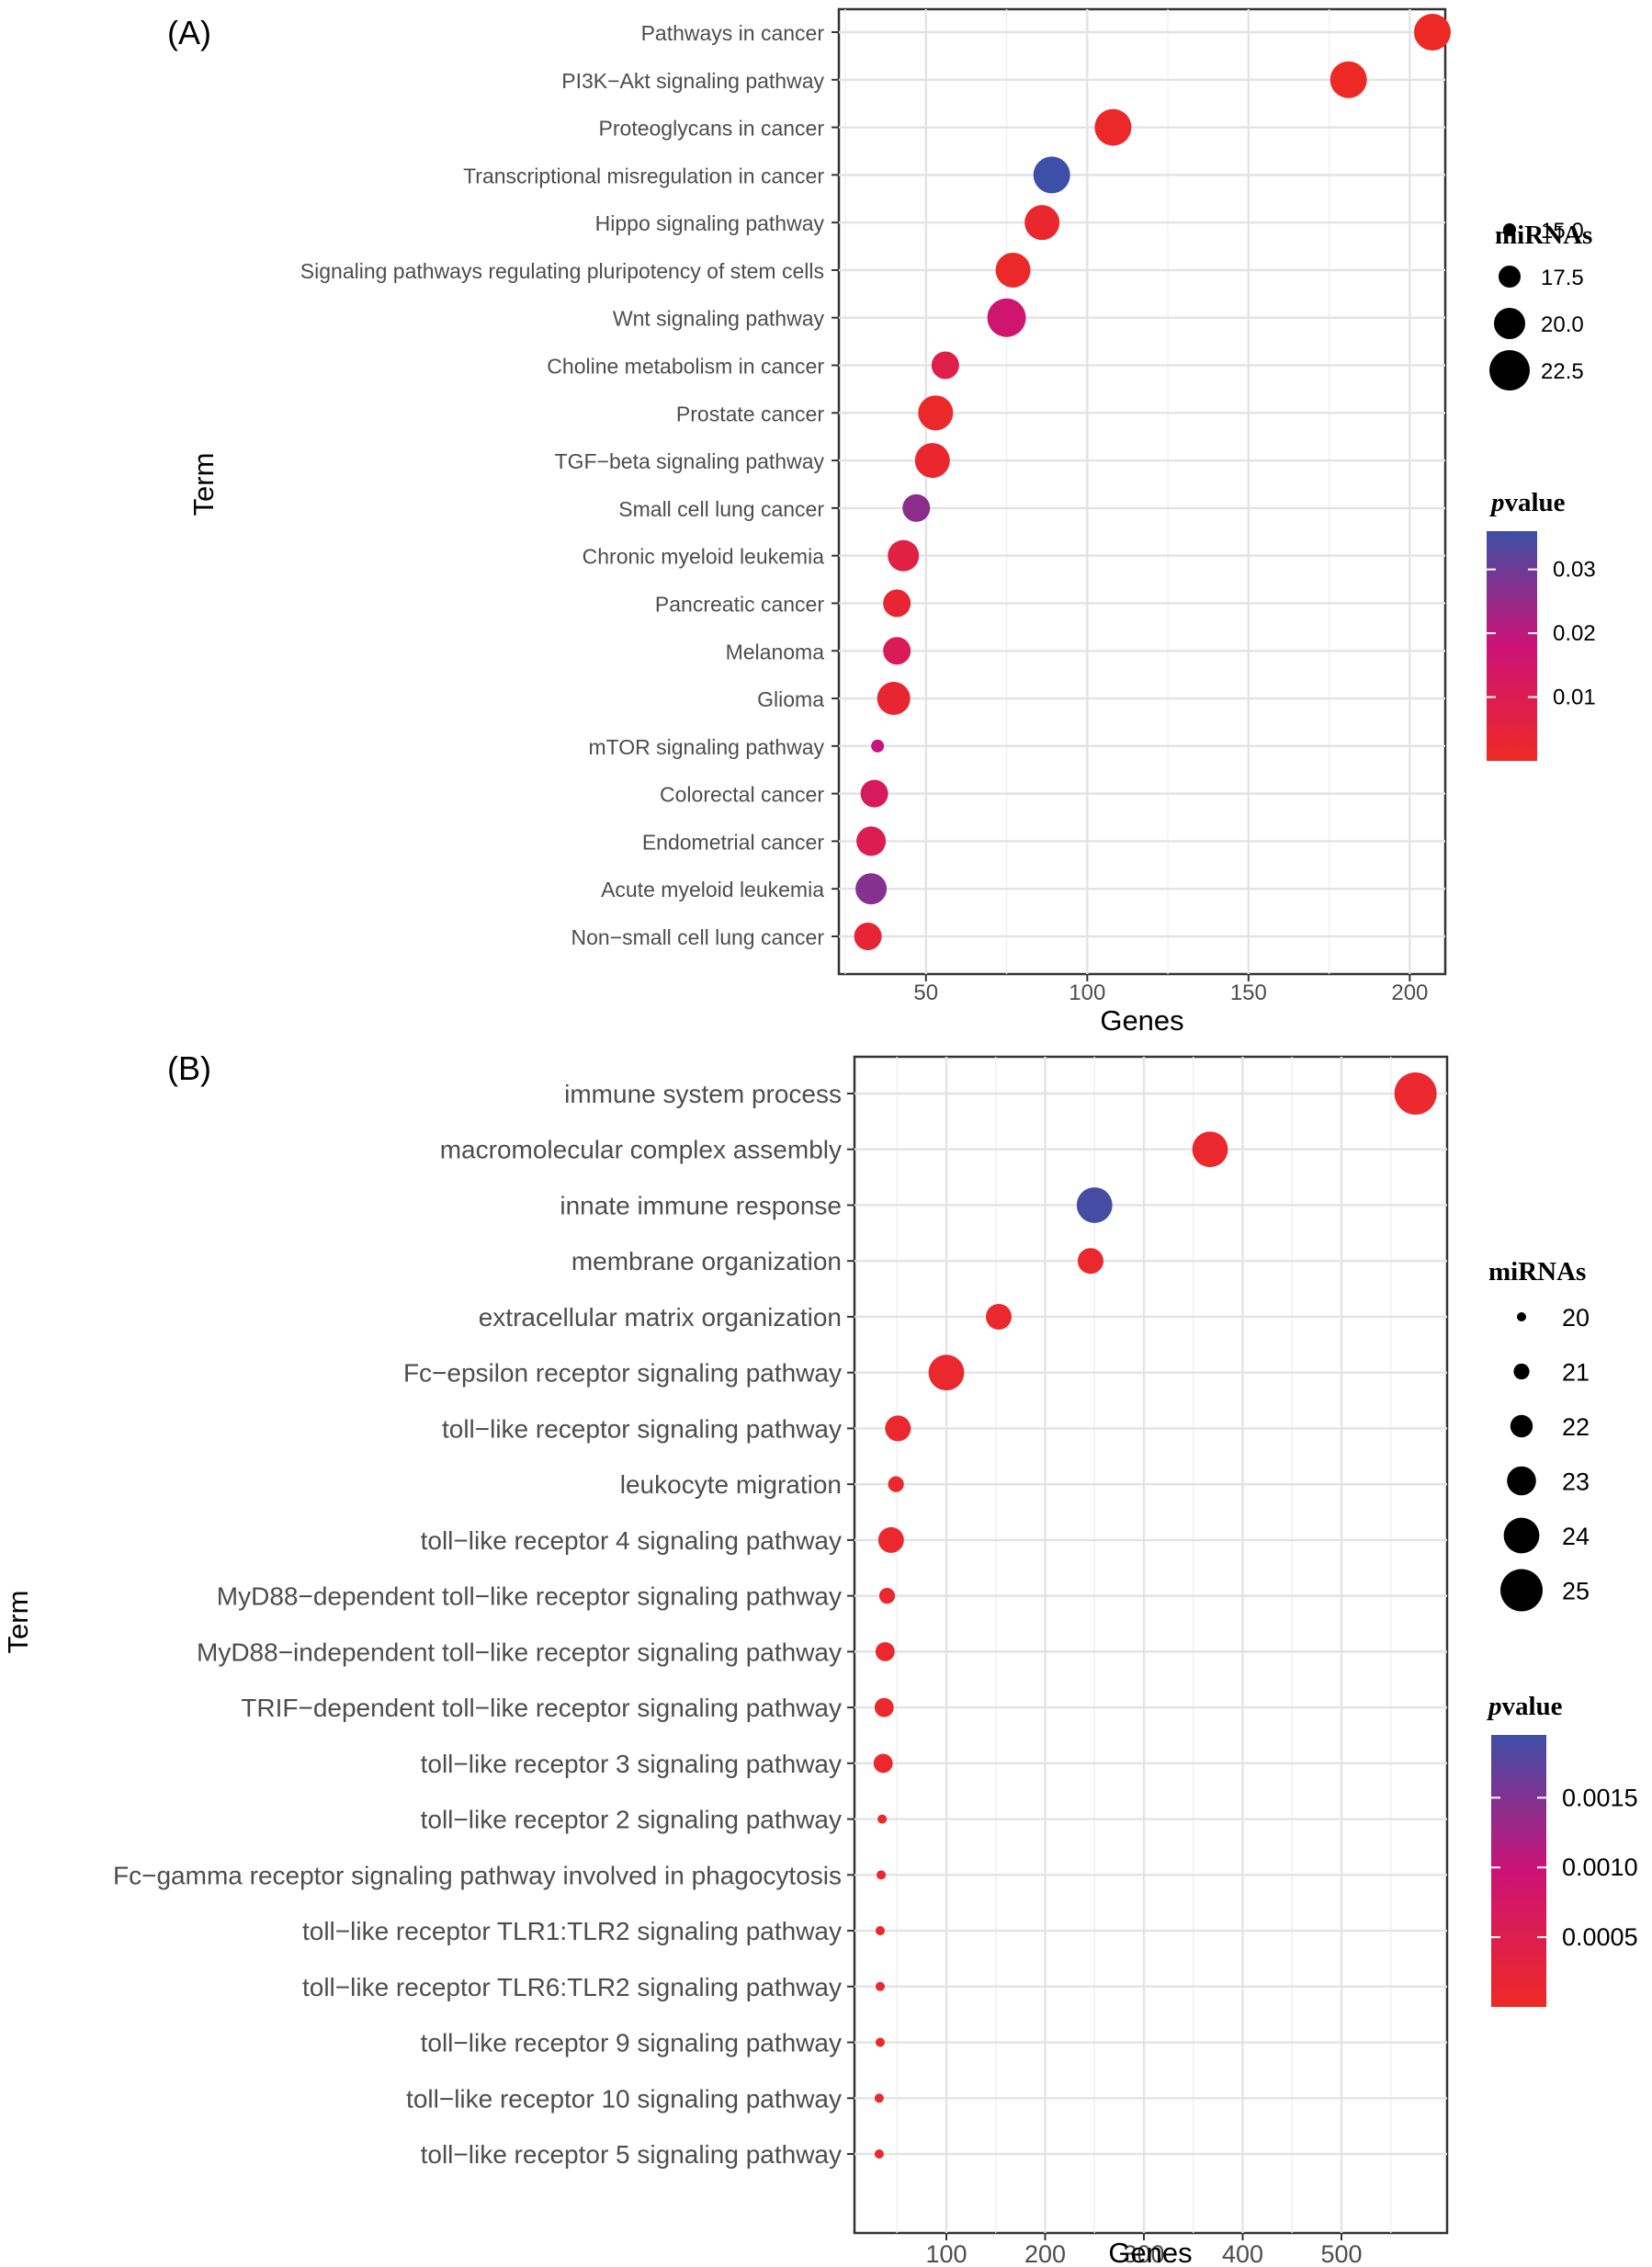 Image resolution: width=1652 pixels, height=2267 pixels. Describe the element at coordinates (1574, 698) in the screenshot. I see `colorbar-tick-label: 0.01` at that location.